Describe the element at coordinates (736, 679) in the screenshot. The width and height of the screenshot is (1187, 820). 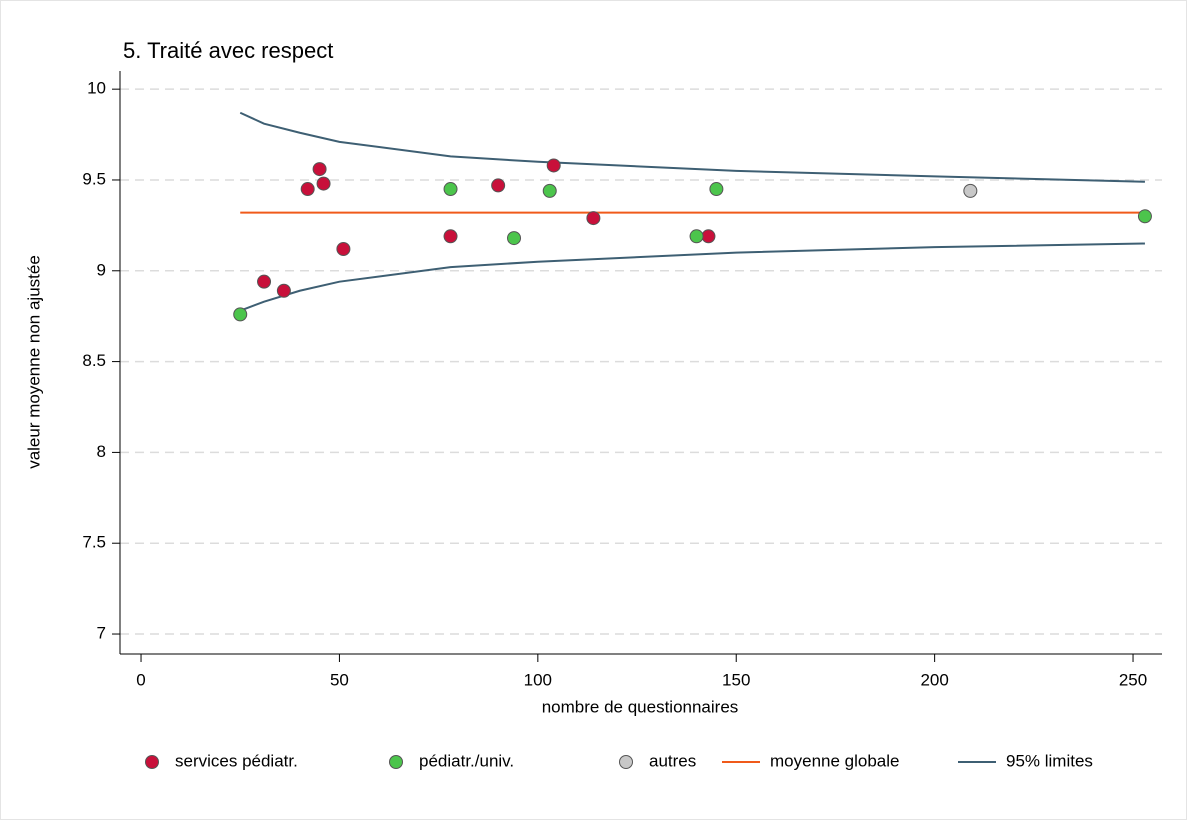
I see `x-tick-label: 150` at that location.